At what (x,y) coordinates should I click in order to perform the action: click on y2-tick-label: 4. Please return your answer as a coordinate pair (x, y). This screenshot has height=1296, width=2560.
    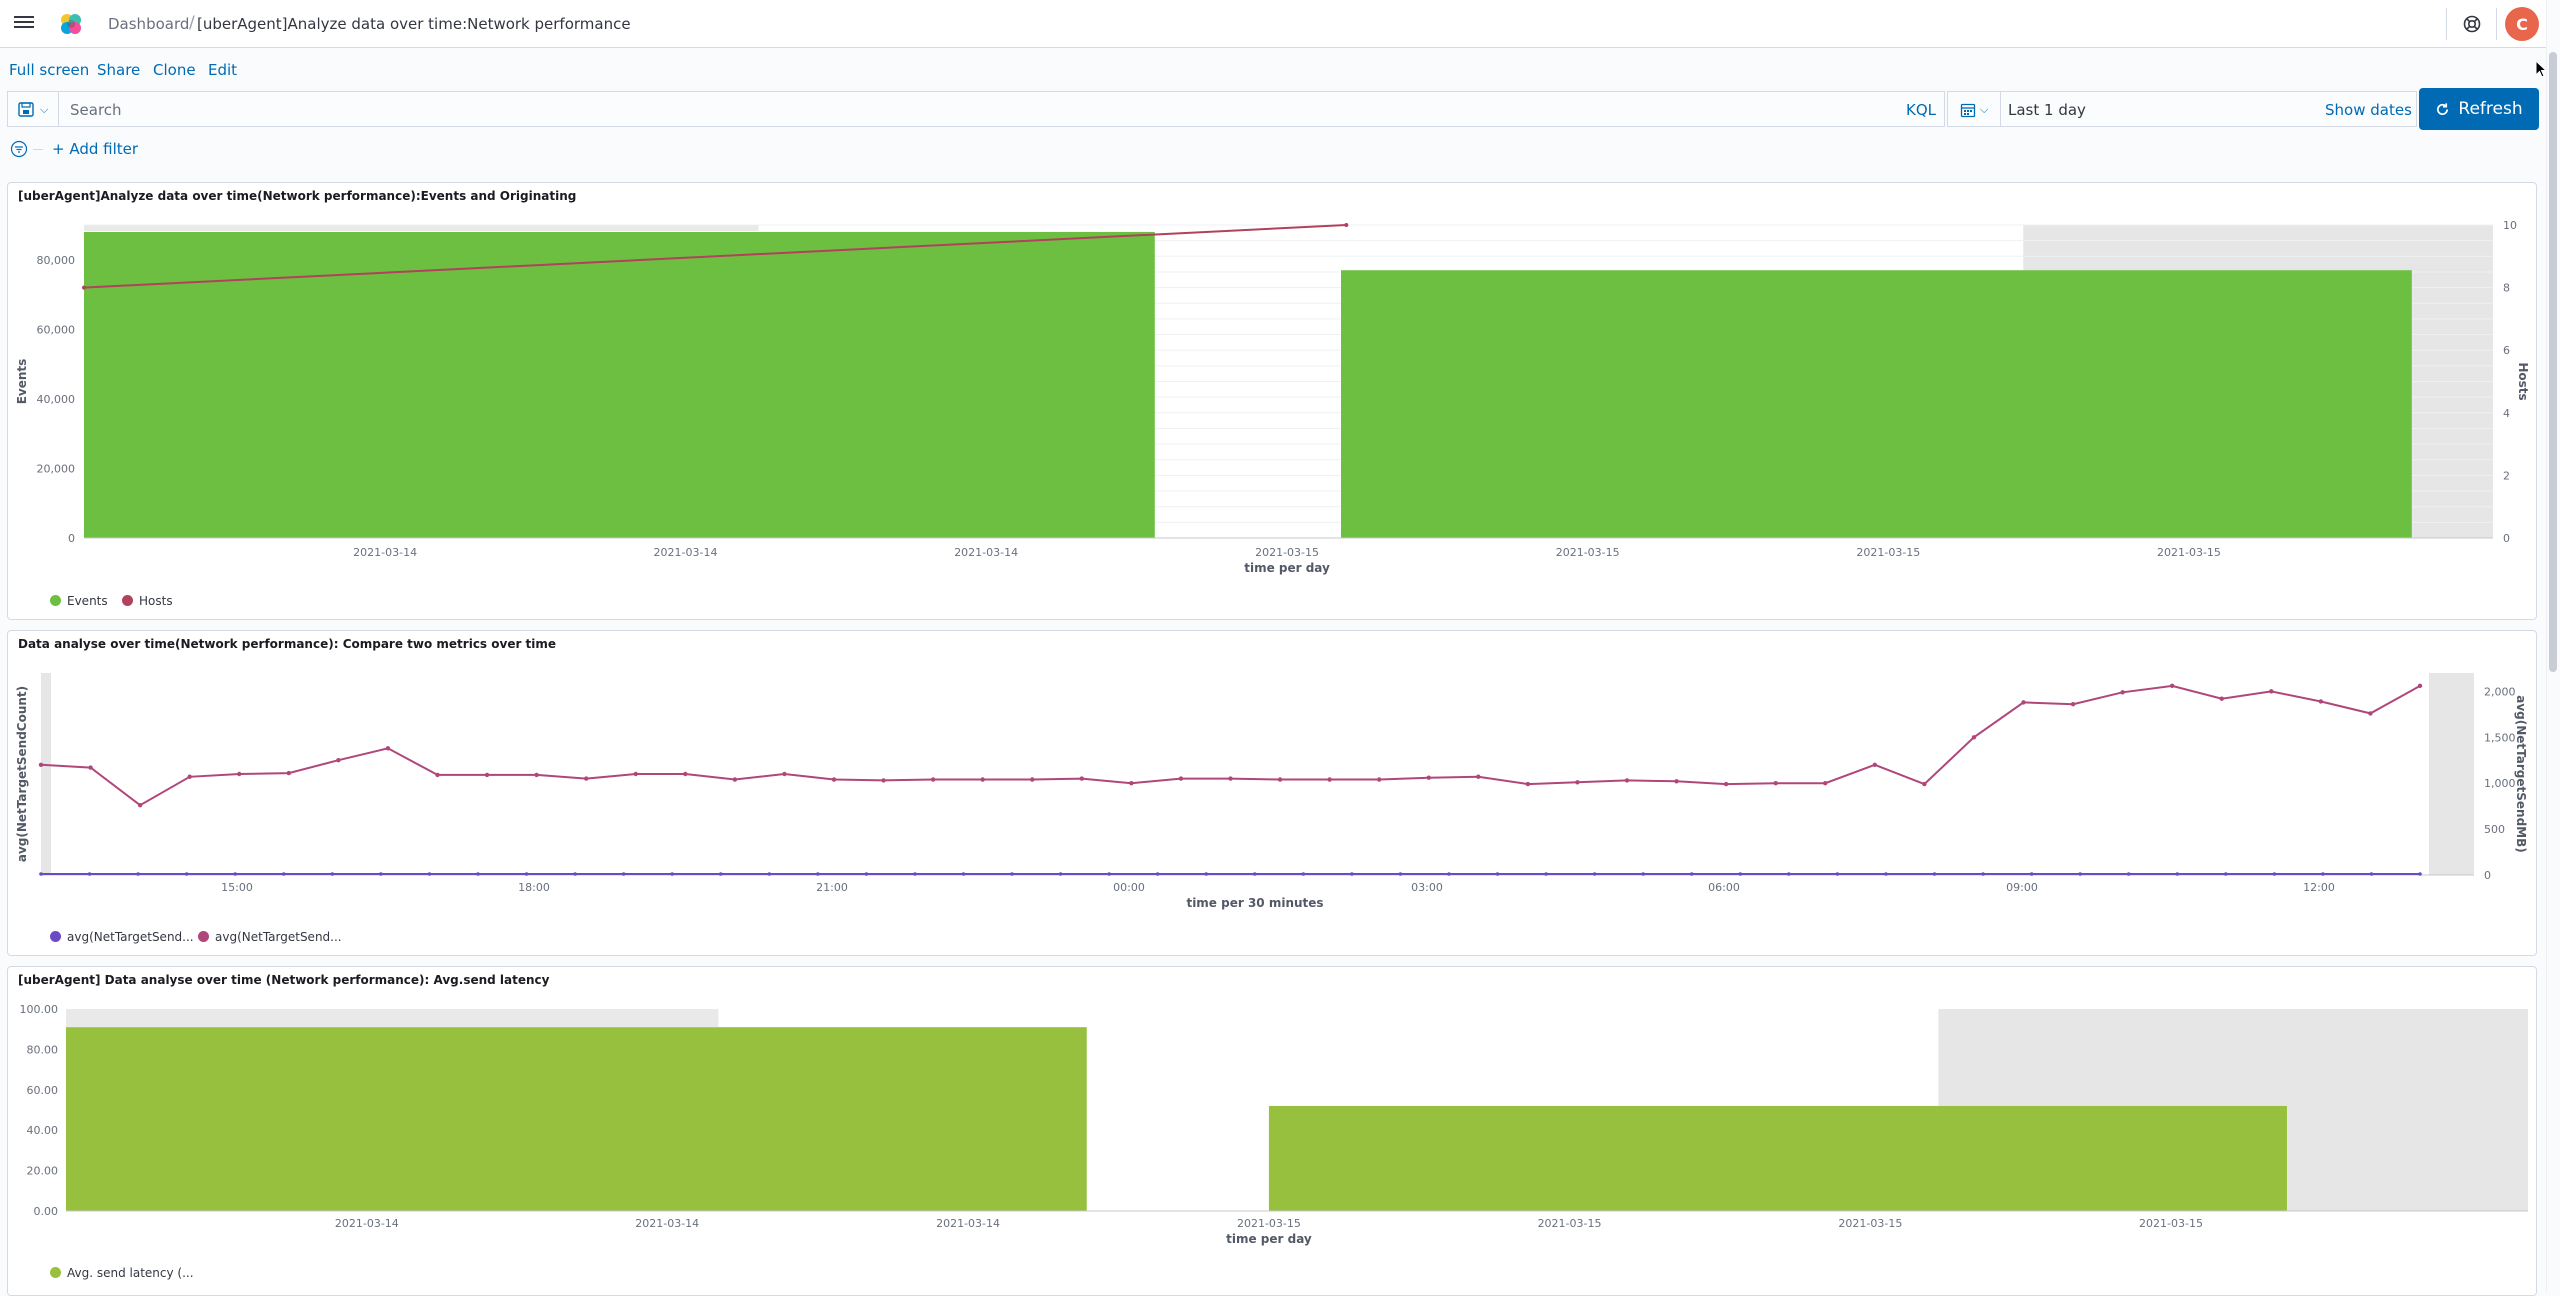
    Looking at the image, I should click on (2506, 413).